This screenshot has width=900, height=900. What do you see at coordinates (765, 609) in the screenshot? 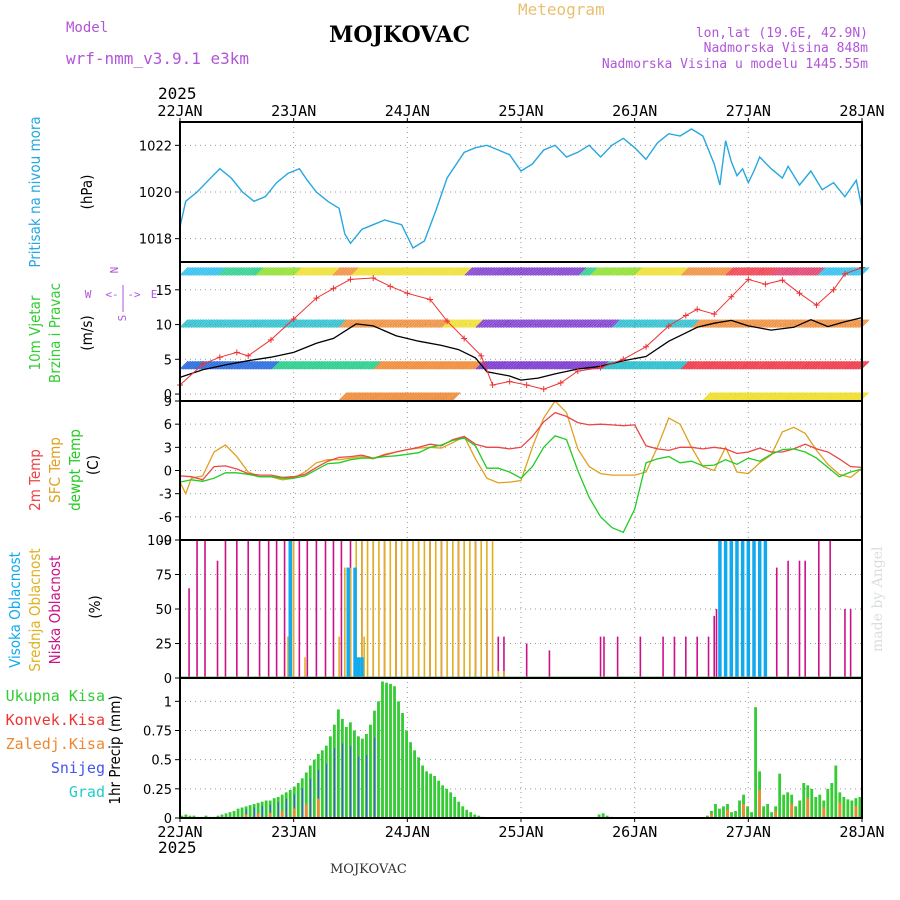
I see `cloud-high-bar` at bounding box center [765, 609].